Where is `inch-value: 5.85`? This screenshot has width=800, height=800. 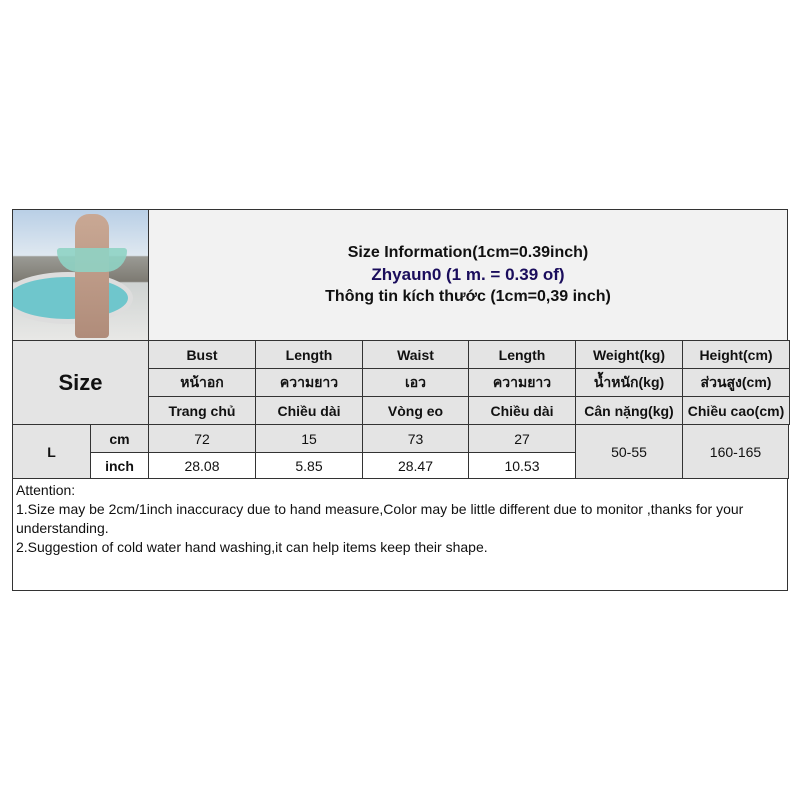 inch-value: 5.85 is located at coordinates (309, 465).